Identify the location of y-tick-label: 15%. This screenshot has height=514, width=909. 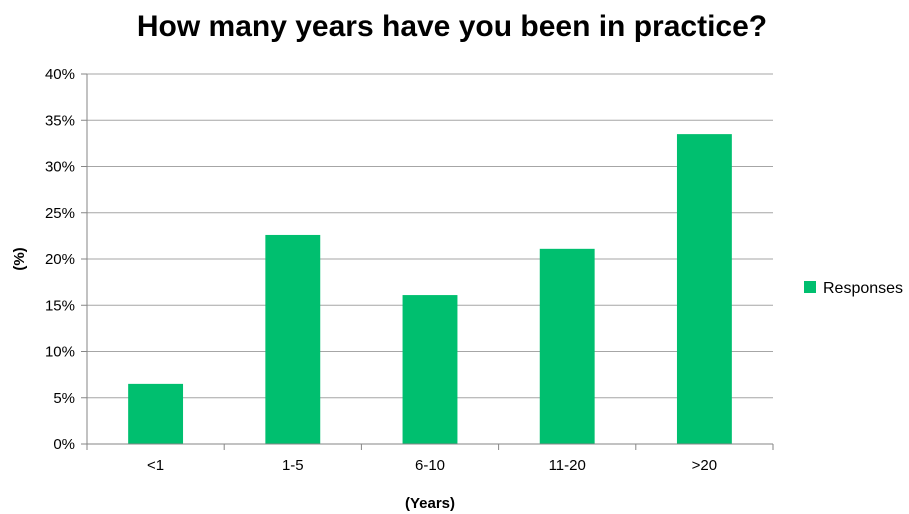
(60, 305).